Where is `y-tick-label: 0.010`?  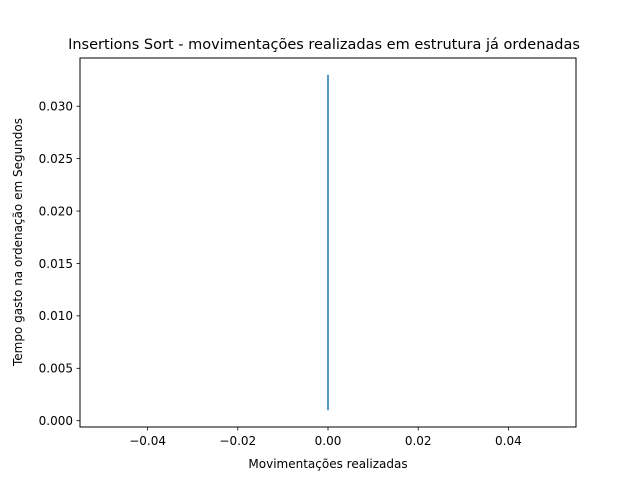 y-tick-label: 0.010 is located at coordinates (56, 316).